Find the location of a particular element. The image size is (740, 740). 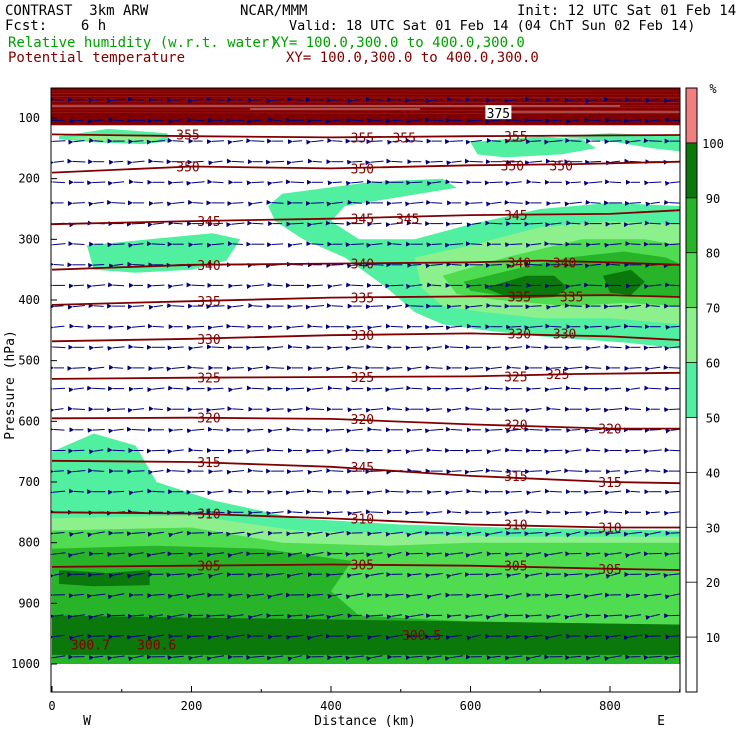

theta-label-box is located at coordinates (498, 112).